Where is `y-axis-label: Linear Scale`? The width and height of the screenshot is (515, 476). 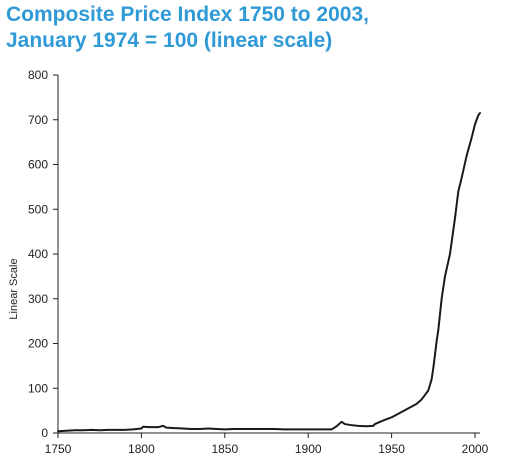
y-axis-label: Linear Scale is located at coordinates (14, 288).